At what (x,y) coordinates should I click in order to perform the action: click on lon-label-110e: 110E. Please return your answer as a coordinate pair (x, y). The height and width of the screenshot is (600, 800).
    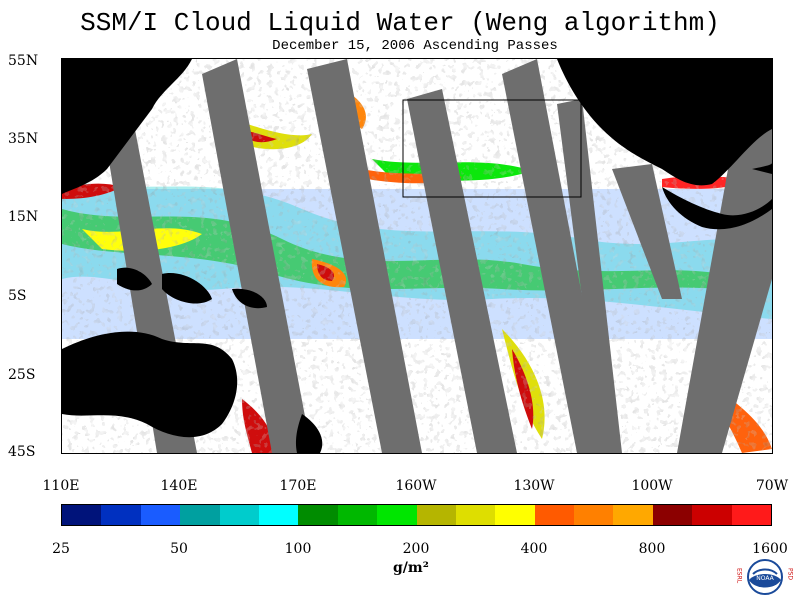
    Looking at the image, I should click on (61, 486).